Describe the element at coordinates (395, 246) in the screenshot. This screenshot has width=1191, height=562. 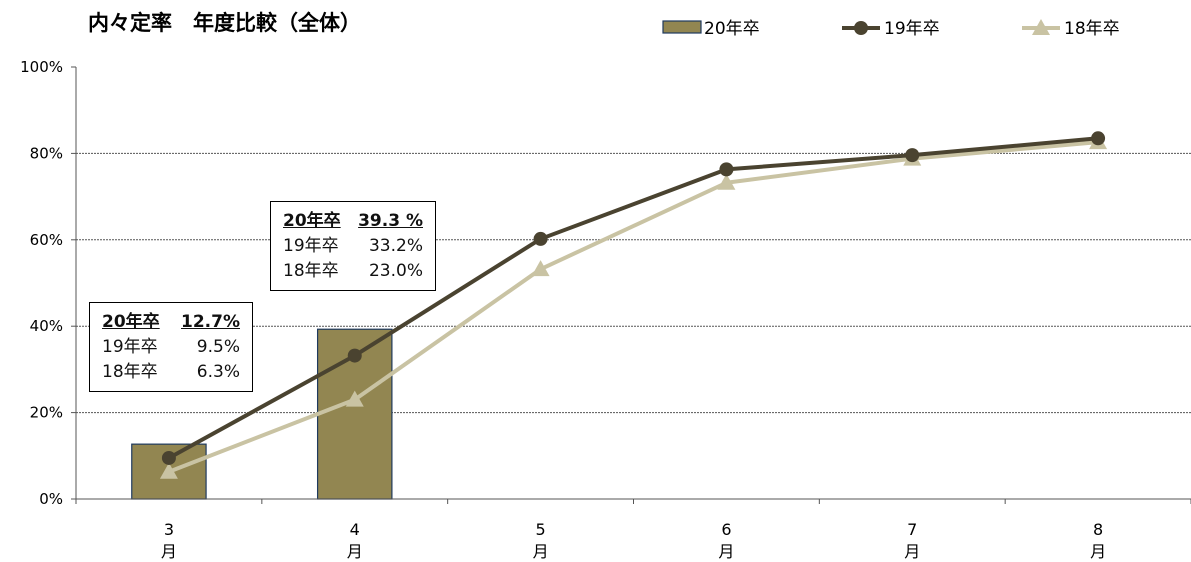
I see `annotation-text: 33.2%` at that location.